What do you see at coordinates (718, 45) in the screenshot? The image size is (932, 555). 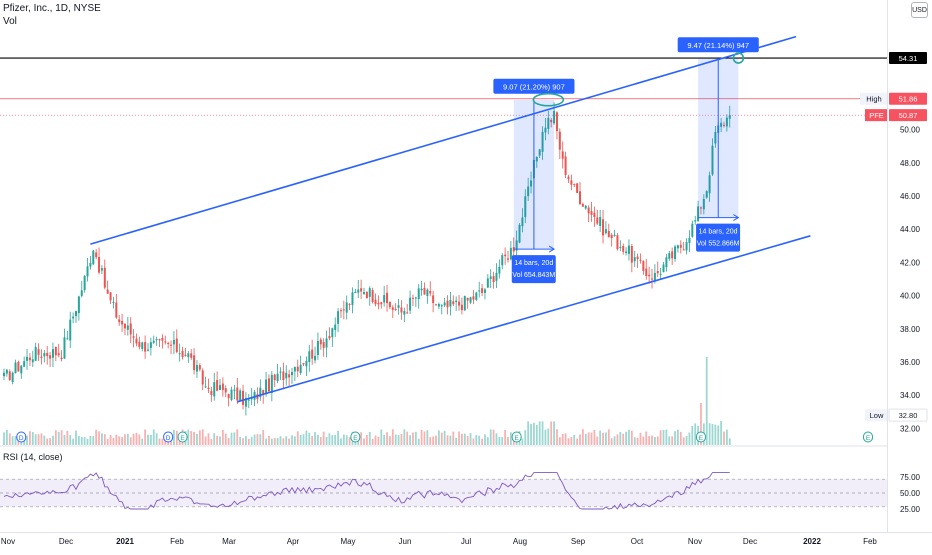 I see `range2-top-label: 9.47 (21.14%) 947` at bounding box center [718, 45].